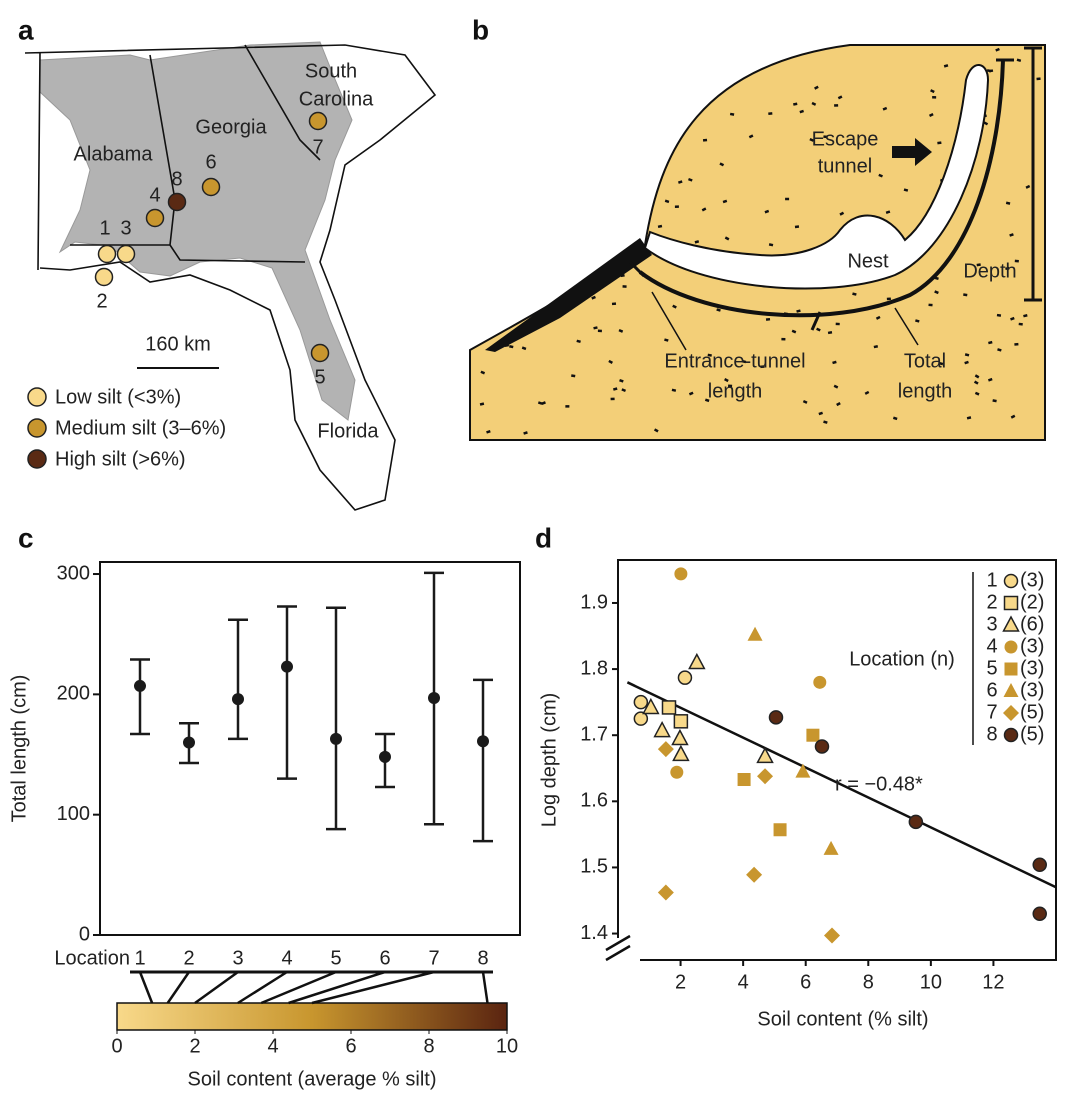 This screenshot has width=1071, height=1101. Describe the element at coordinates (428, 1046) in the screenshot. I see `colorbar-tick-label: 8` at that location.